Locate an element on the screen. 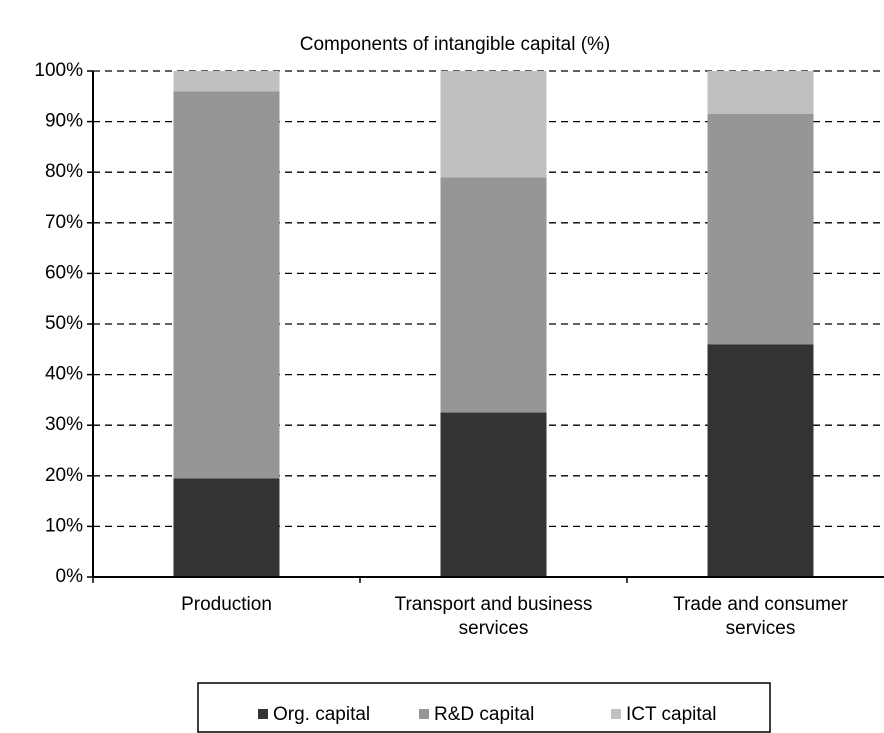 This screenshot has height=733, width=884. y-tick-label: 10% is located at coordinates (64, 525).